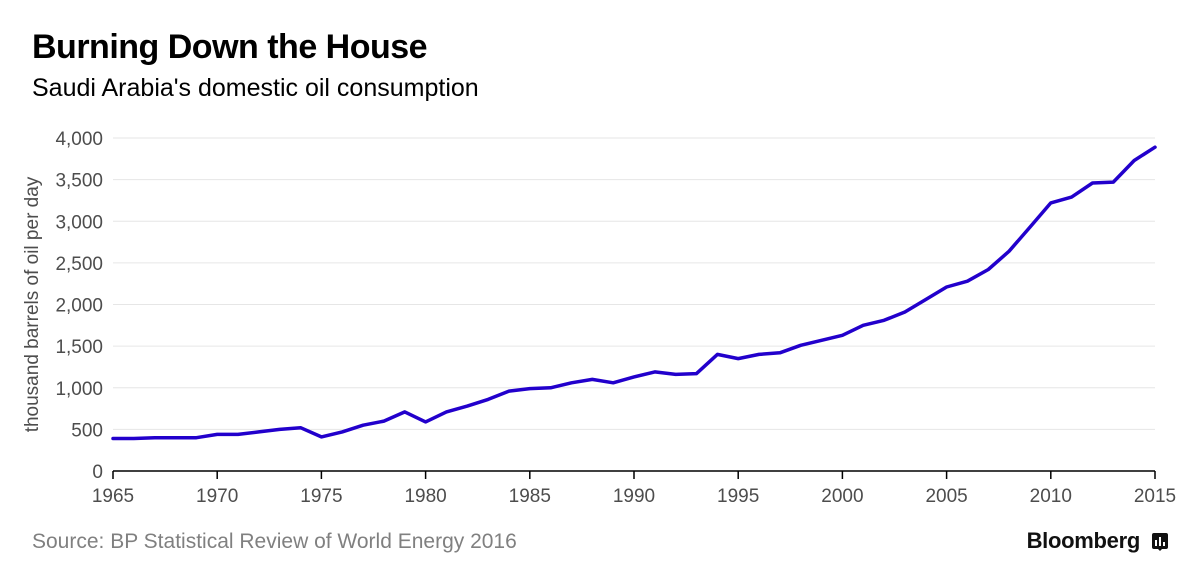 This screenshot has height=586, width=1200. What do you see at coordinates (530, 496) in the screenshot?
I see `x-tick-label: 1985` at bounding box center [530, 496].